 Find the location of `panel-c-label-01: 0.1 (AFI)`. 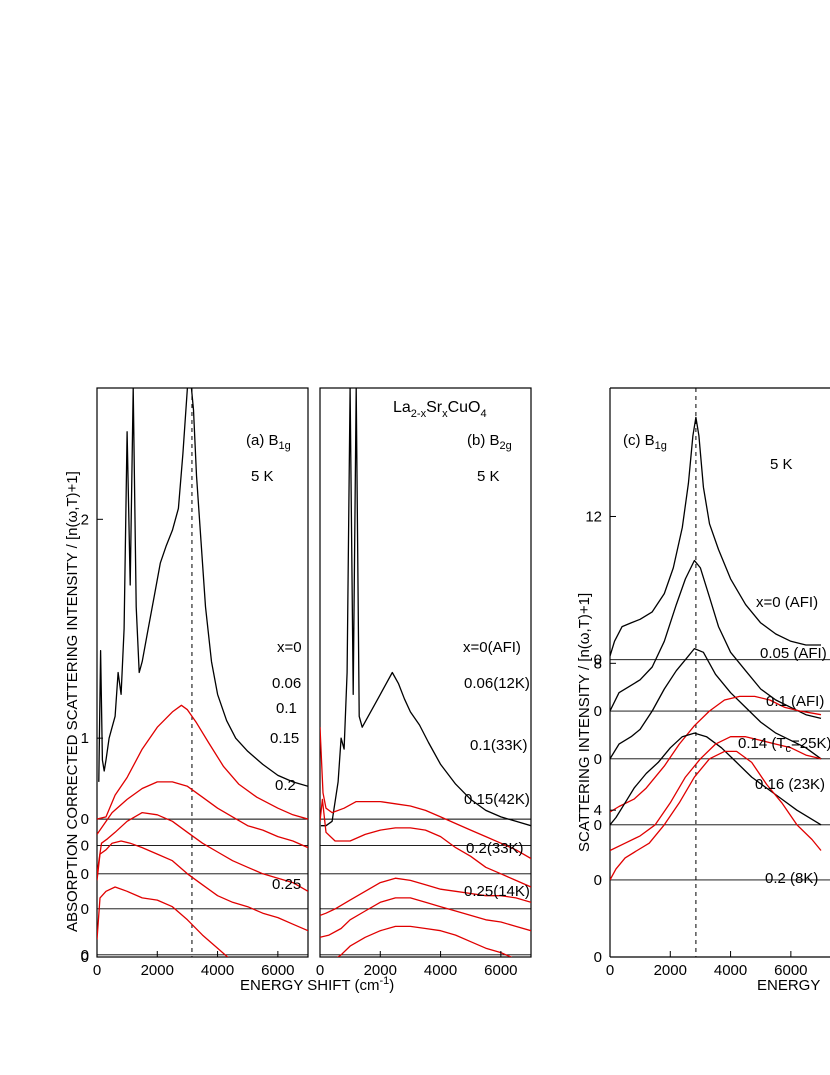

panel-c-label-01: 0.1 (AFI) is located at coordinates (795, 701).